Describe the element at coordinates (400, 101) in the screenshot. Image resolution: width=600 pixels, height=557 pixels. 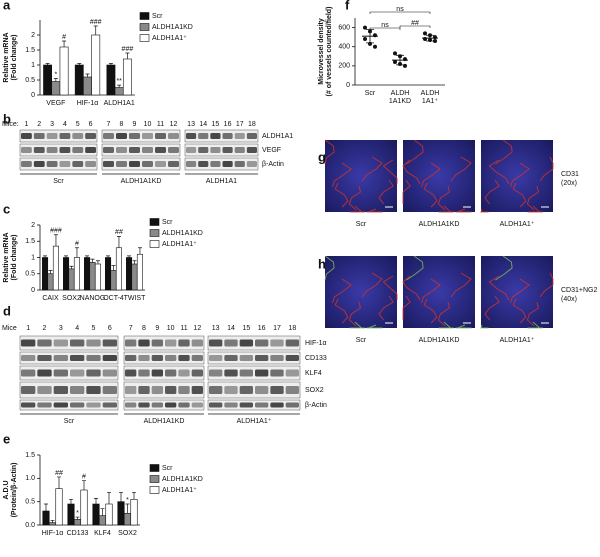
I see `x-tick-label: 1A1KD` at that location.